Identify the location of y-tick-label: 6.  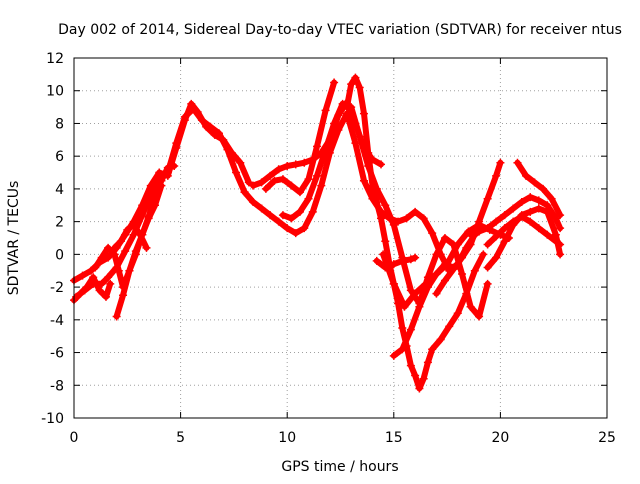
(59, 157).